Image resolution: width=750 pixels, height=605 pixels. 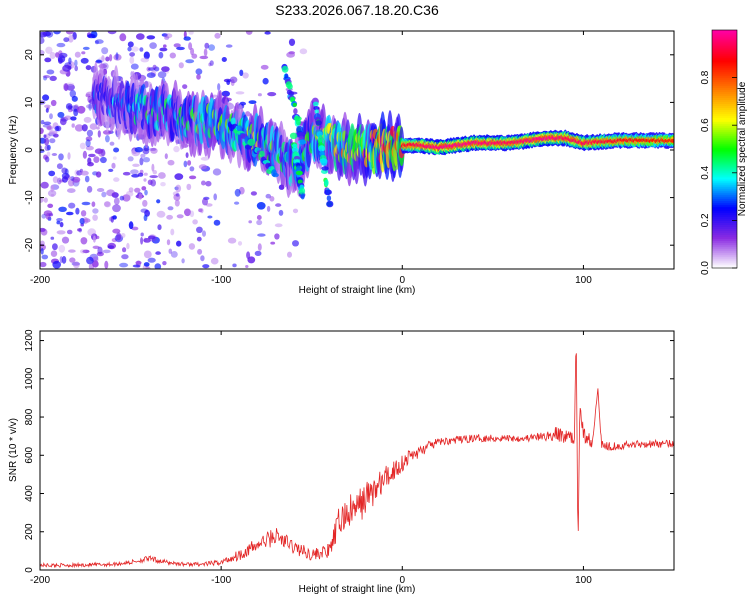 What do you see at coordinates (29, 197) in the screenshot?
I see `y-tick-label: -10` at bounding box center [29, 197].